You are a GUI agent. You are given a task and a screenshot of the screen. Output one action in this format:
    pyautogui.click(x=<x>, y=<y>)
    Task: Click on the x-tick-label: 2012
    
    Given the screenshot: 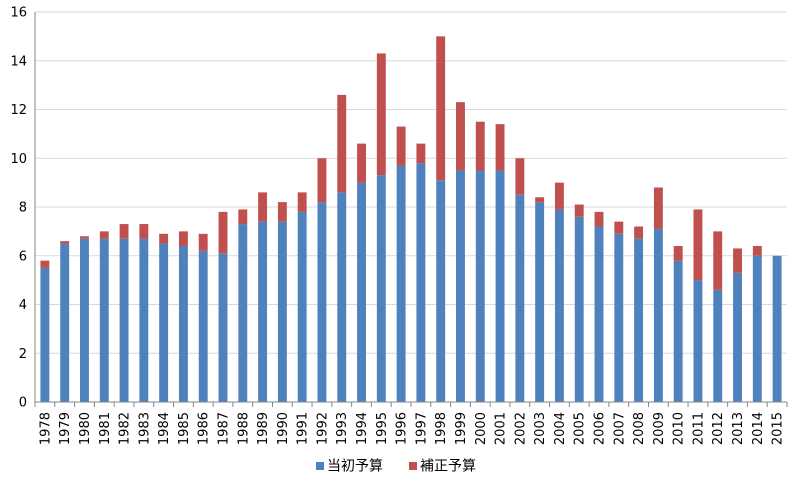 What is the action you would take?
    pyautogui.click(x=718, y=428)
    